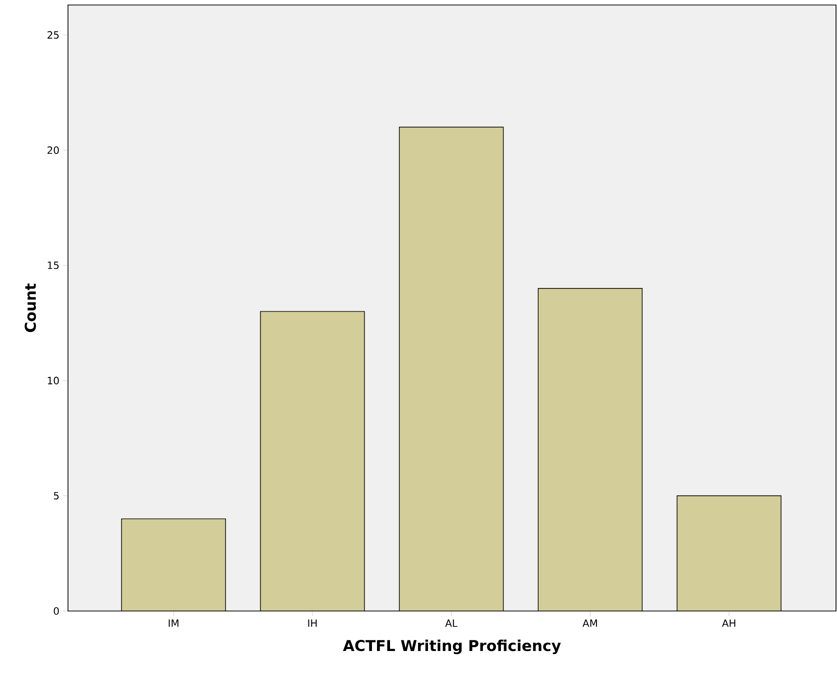 The height and width of the screenshot is (675, 837). I want to click on y-tick-label: 20, so click(53, 150).